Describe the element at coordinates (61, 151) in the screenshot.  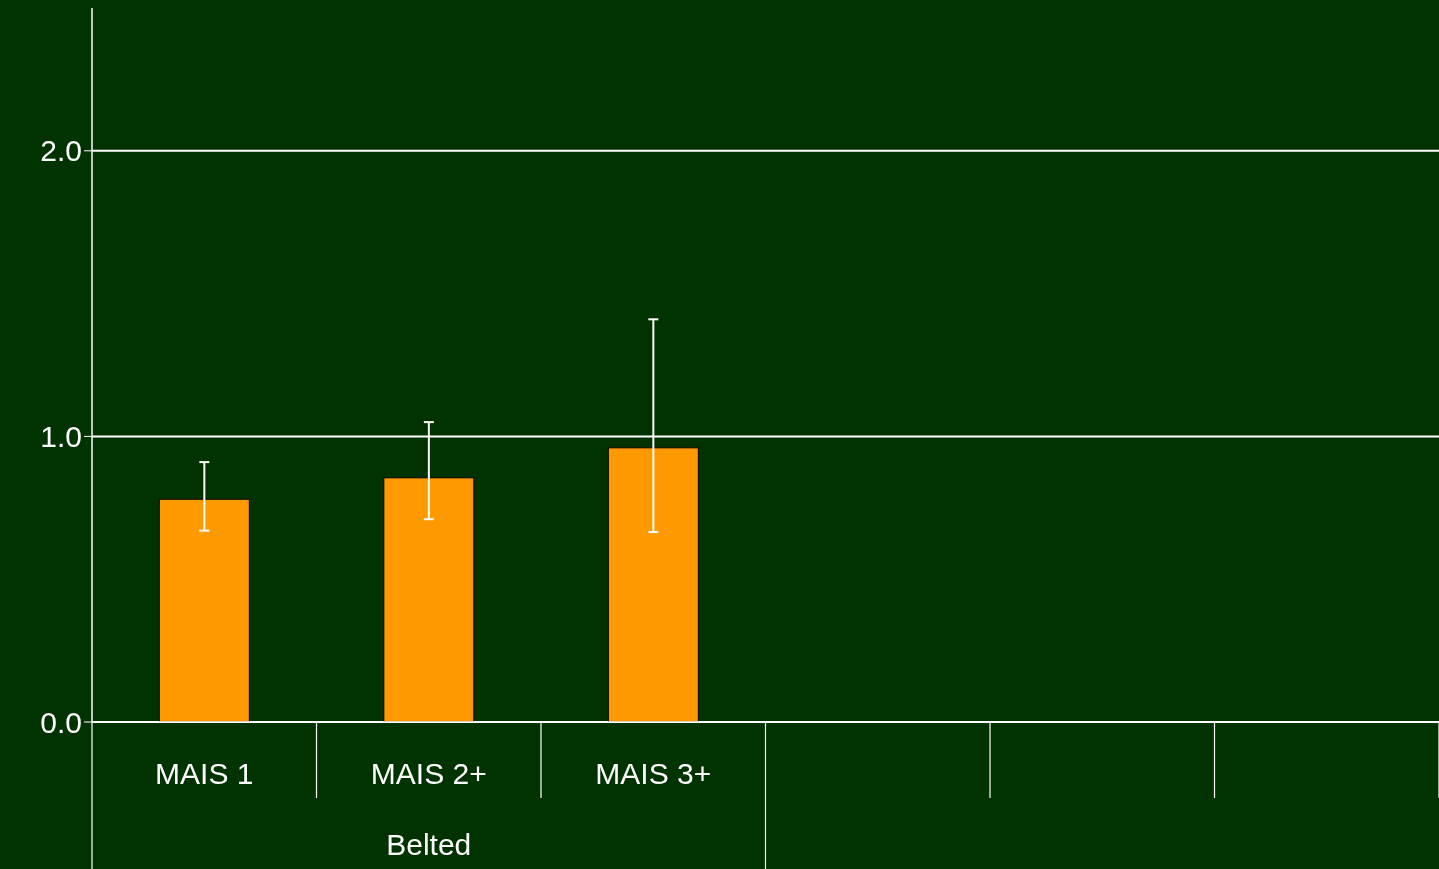
I see `y-tick-label: 2.0` at that location.